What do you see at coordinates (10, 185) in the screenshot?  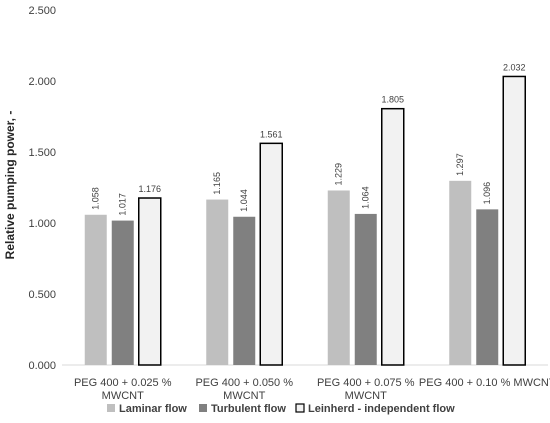 I see `y-axis-title: Relative pumping power, -` at bounding box center [10, 185].